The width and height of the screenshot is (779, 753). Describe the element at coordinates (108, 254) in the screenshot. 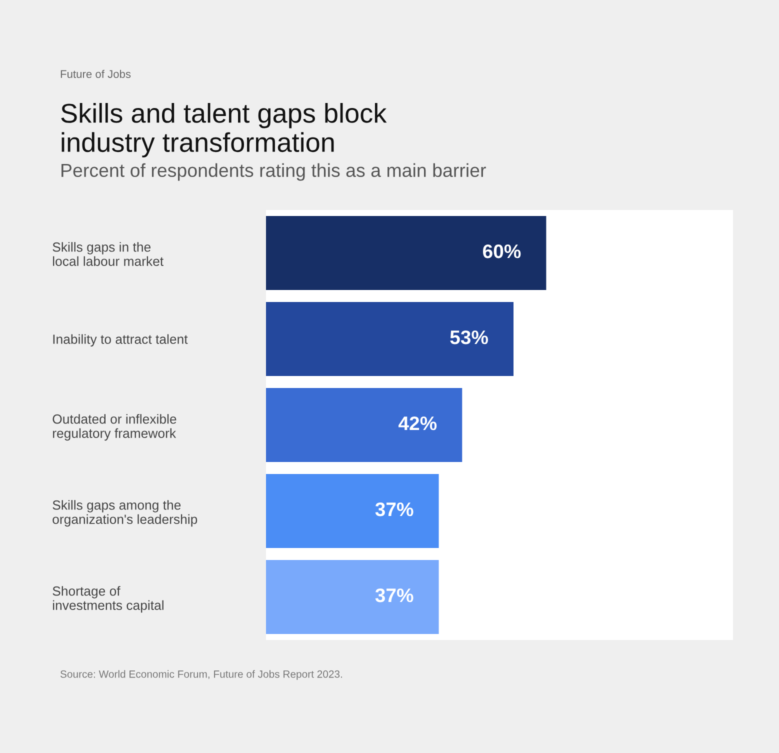

I see `y-tick-label: Skills gaps in the local labour market` at that location.